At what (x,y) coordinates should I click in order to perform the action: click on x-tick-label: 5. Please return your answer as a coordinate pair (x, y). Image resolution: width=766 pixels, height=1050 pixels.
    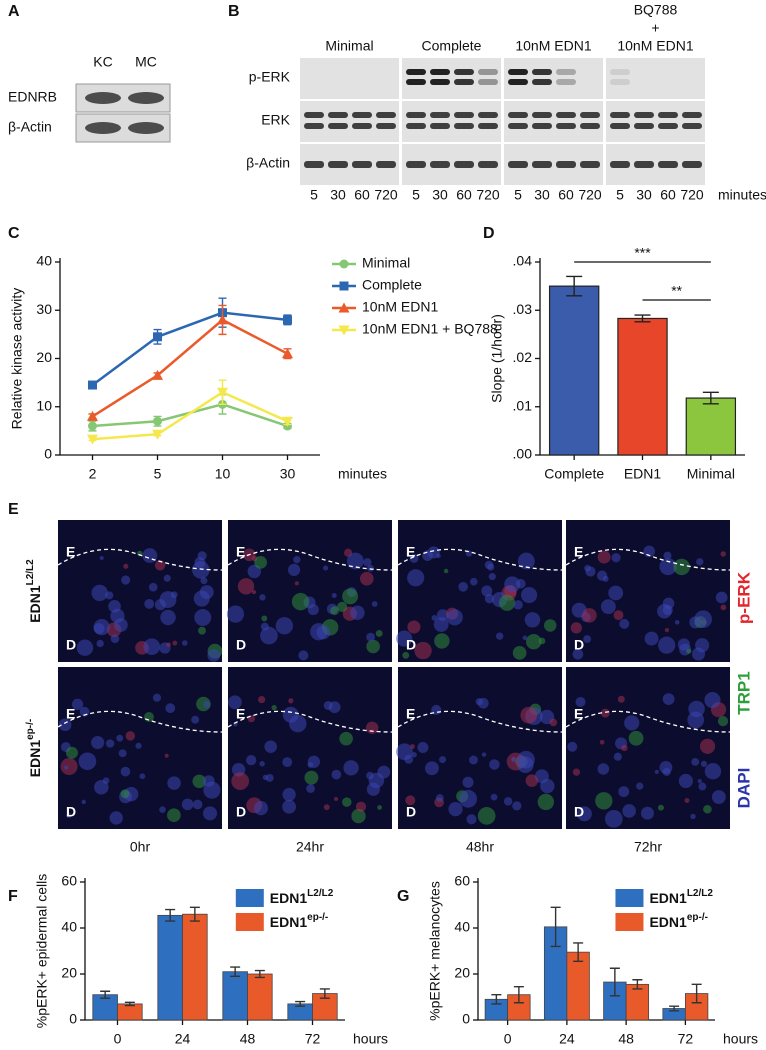
    Looking at the image, I should click on (158, 474).